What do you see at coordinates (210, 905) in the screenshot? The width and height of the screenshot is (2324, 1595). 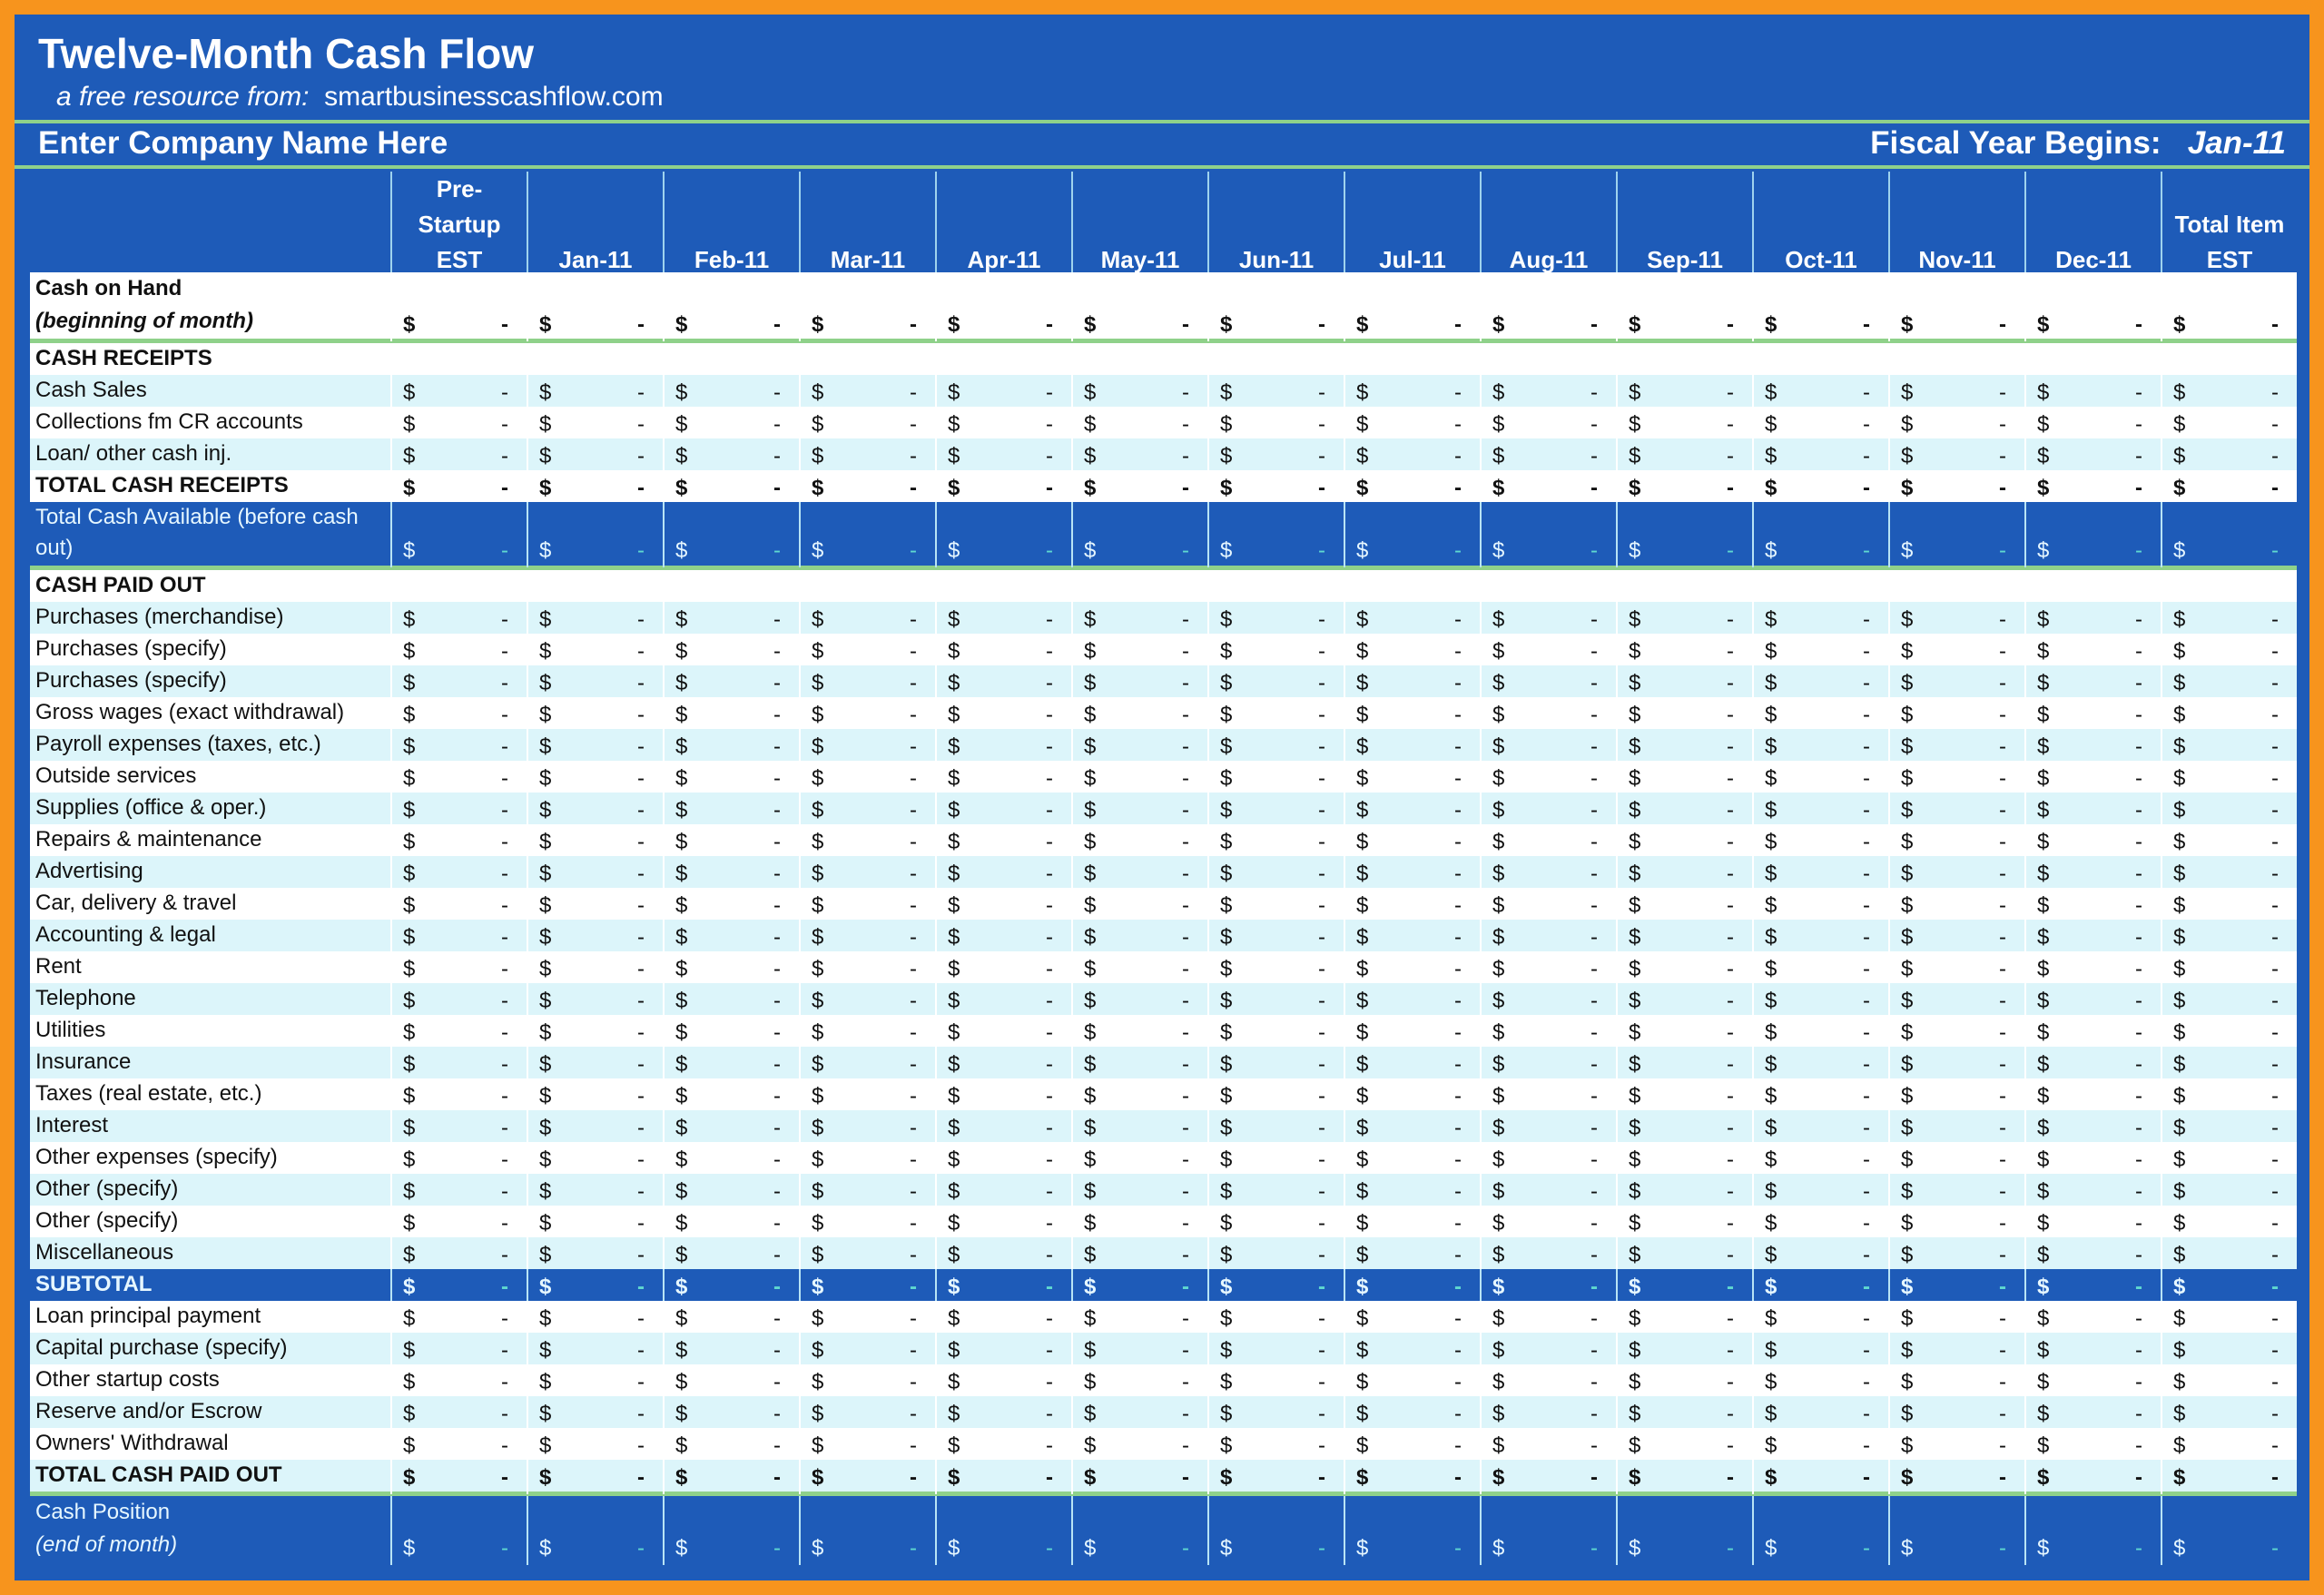 I see `row-label: Car, delivery & travel` at bounding box center [210, 905].